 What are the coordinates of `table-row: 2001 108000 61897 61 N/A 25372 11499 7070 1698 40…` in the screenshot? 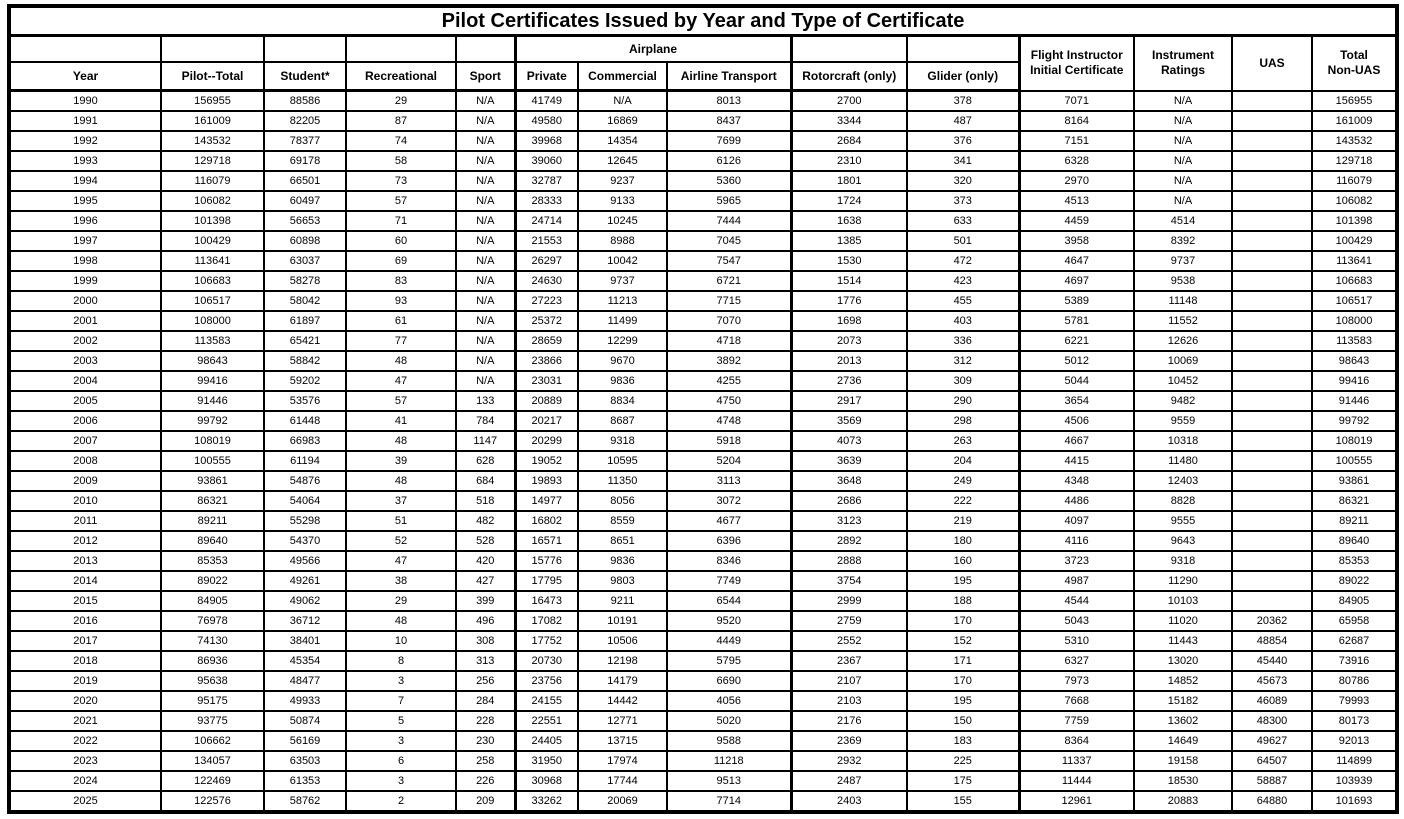 It's located at (703, 321).